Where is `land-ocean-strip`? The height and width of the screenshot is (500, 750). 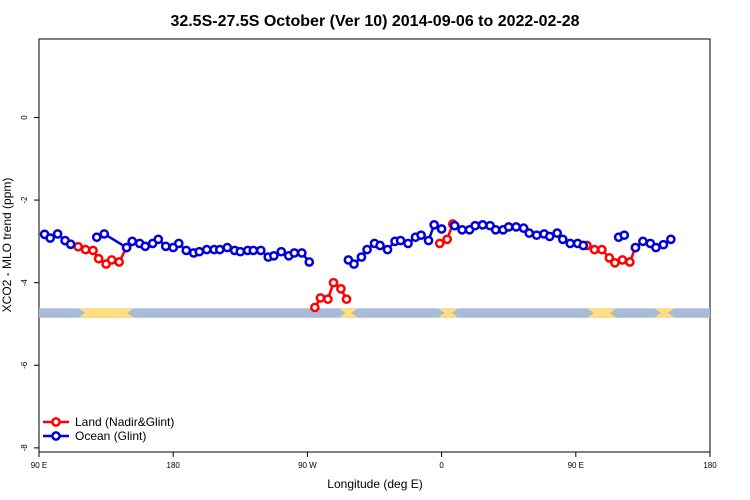 land-ocean-strip is located at coordinates (374, 313).